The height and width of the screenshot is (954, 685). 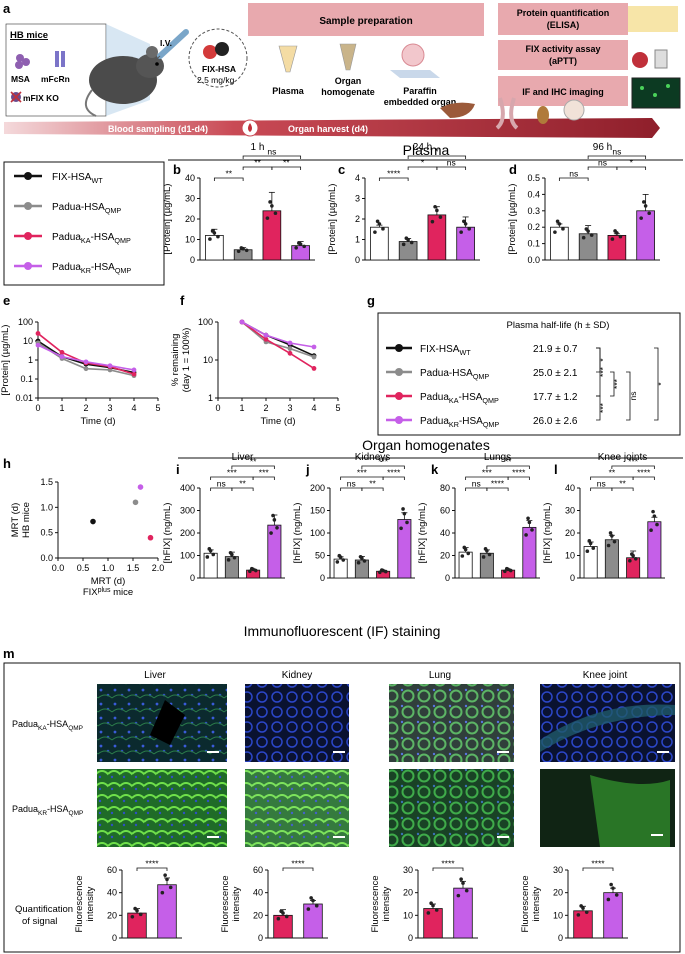 I want to click on if-image-lung-kr, so click(x=451, y=808).